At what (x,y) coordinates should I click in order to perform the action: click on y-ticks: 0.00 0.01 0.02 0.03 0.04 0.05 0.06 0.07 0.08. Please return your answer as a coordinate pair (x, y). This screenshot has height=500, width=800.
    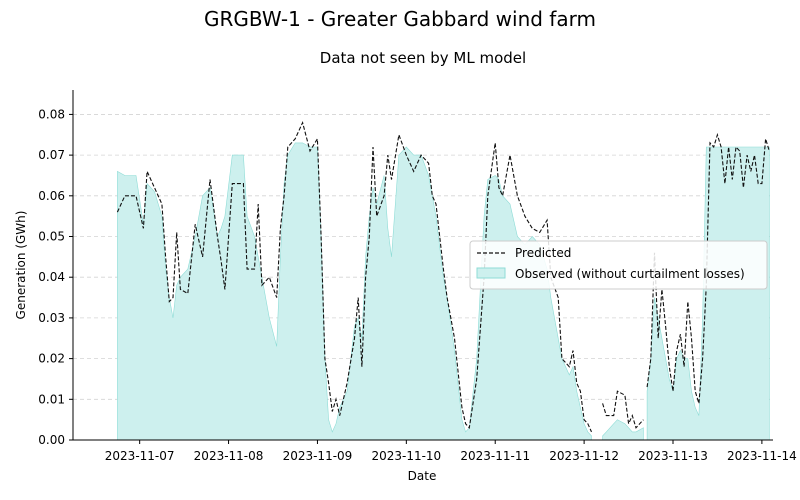
    Looking at the image, I should click on (55, 277).